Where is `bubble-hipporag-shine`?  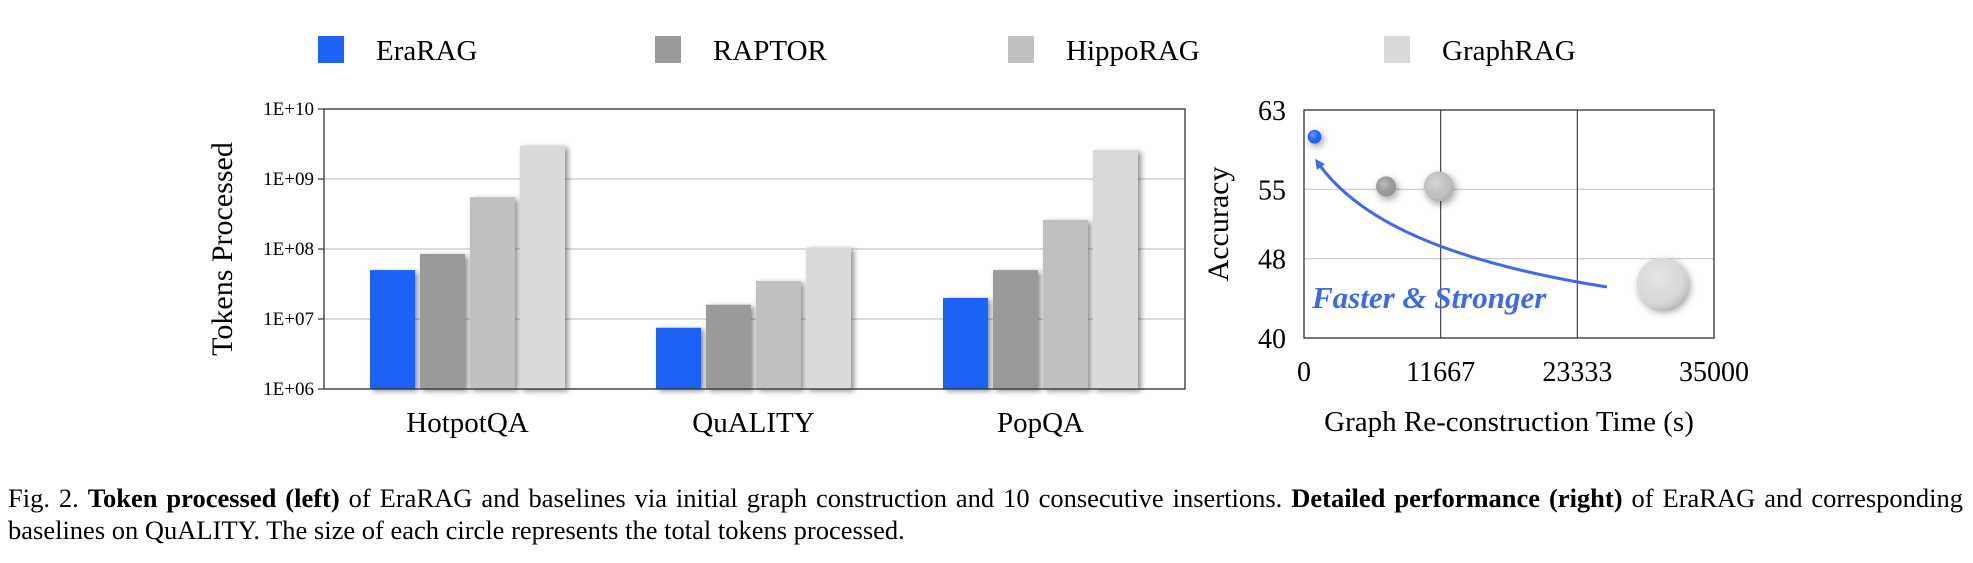
bubble-hipporag-shine is located at coordinates (1438, 186).